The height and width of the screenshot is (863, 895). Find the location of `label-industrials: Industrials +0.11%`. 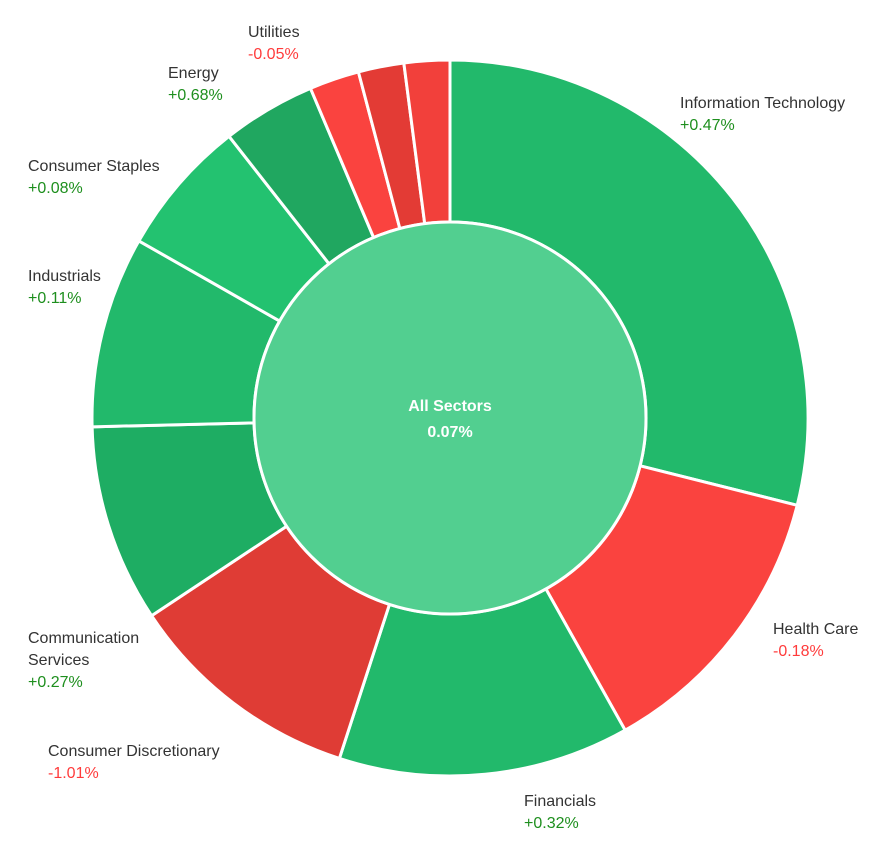

label-industrials: Industrials +0.11% is located at coordinates (64, 287).